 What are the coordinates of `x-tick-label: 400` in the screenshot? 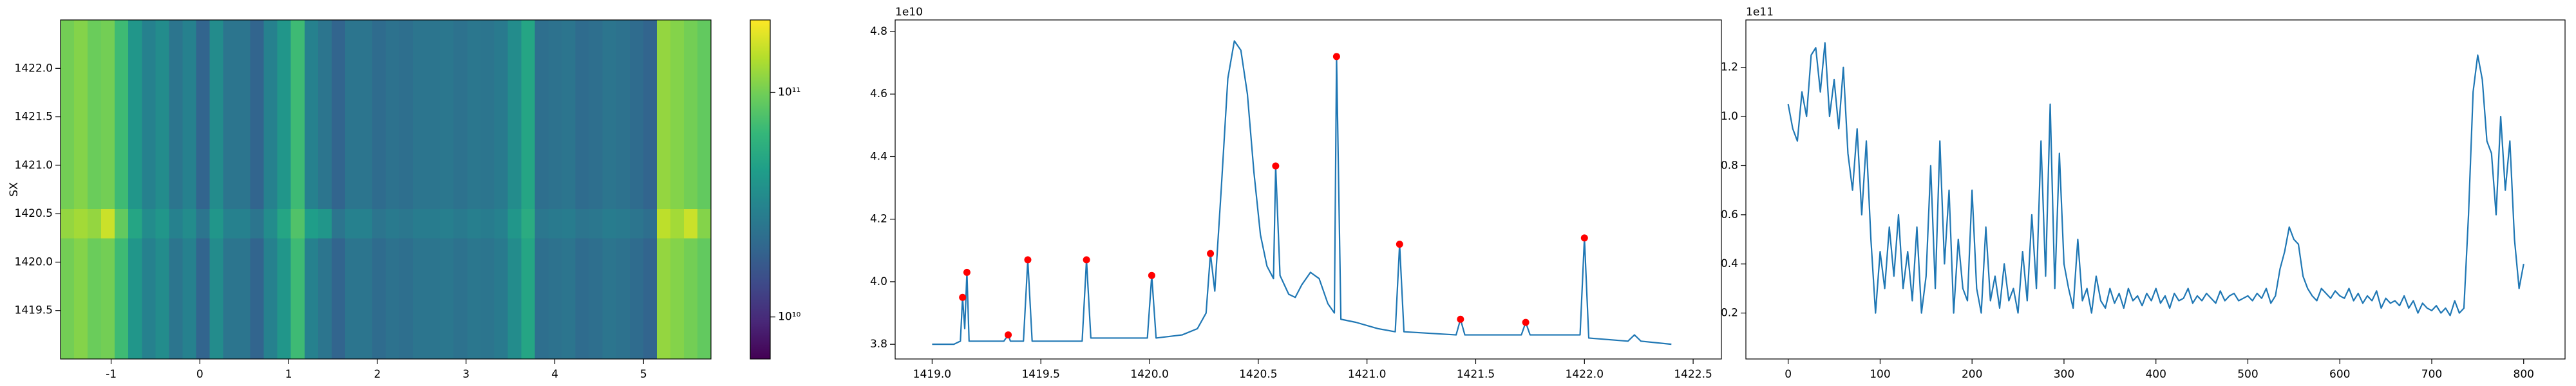 It's located at (2155, 374).